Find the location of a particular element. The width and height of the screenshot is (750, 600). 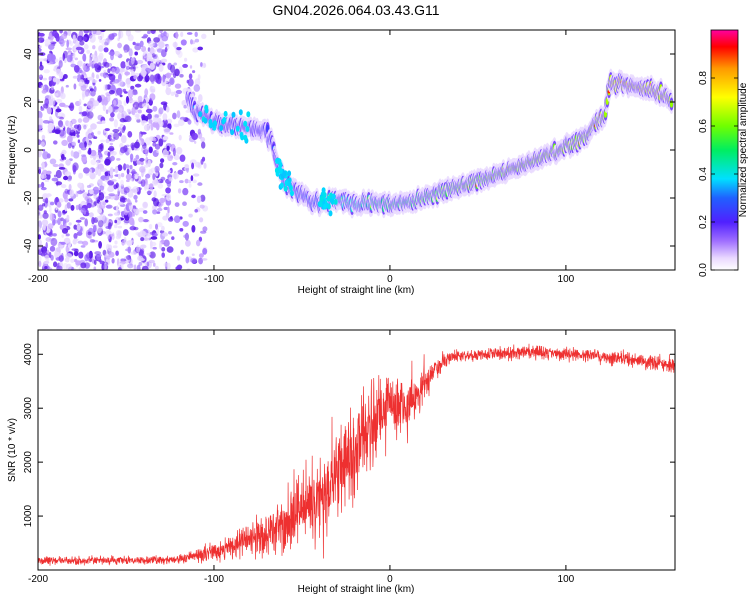

y-tick-label: 1000 is located at coordinates (28, 516).